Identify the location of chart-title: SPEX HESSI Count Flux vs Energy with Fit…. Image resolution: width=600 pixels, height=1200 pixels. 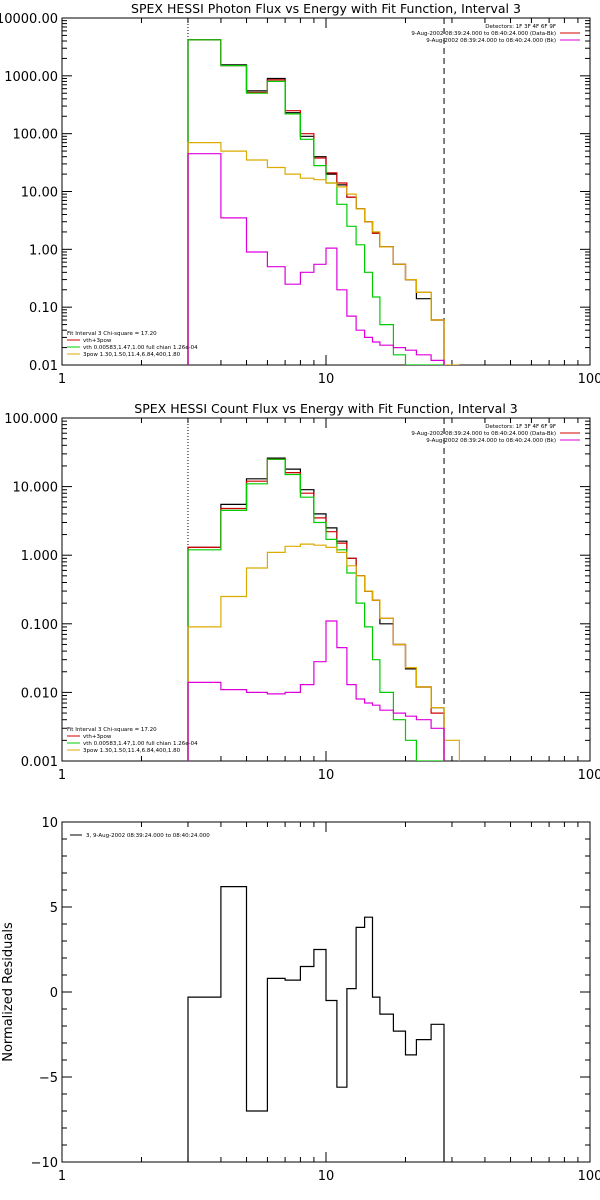
(325, 408).